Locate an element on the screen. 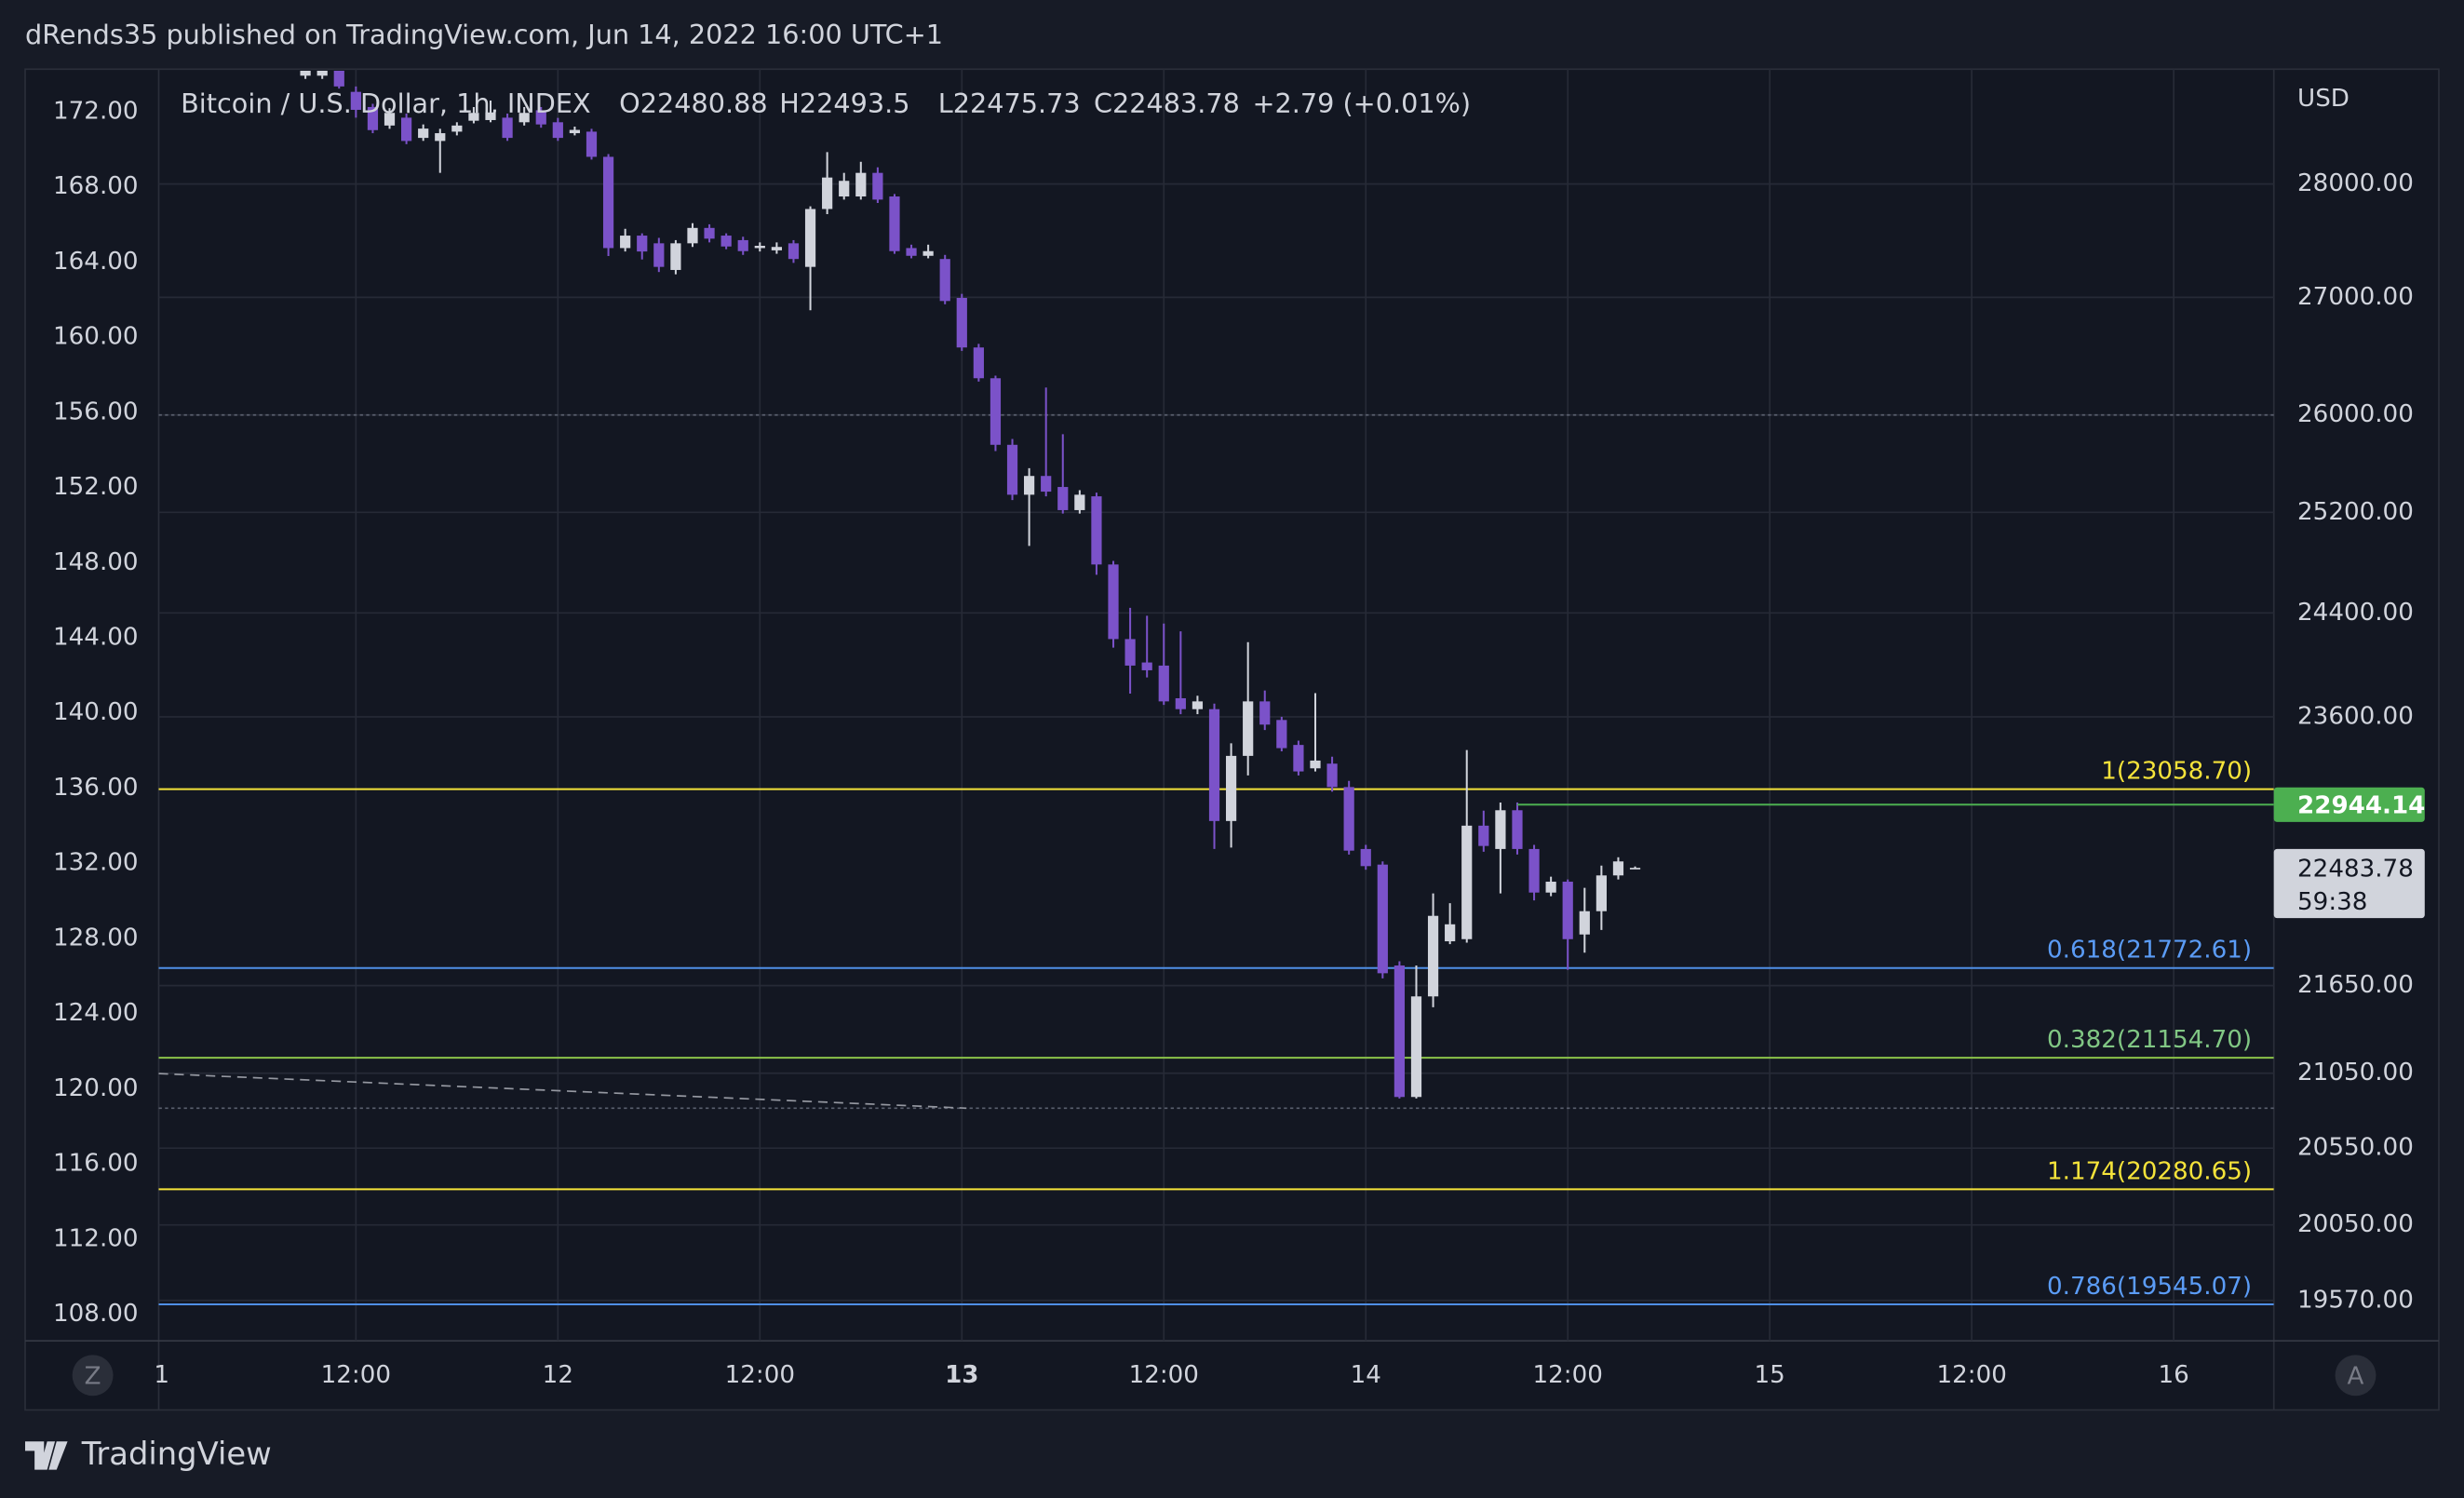 This screenshot has width=2464, height=1498. y2-tick-label: 108.00 is located at coordinates (96, 1314).